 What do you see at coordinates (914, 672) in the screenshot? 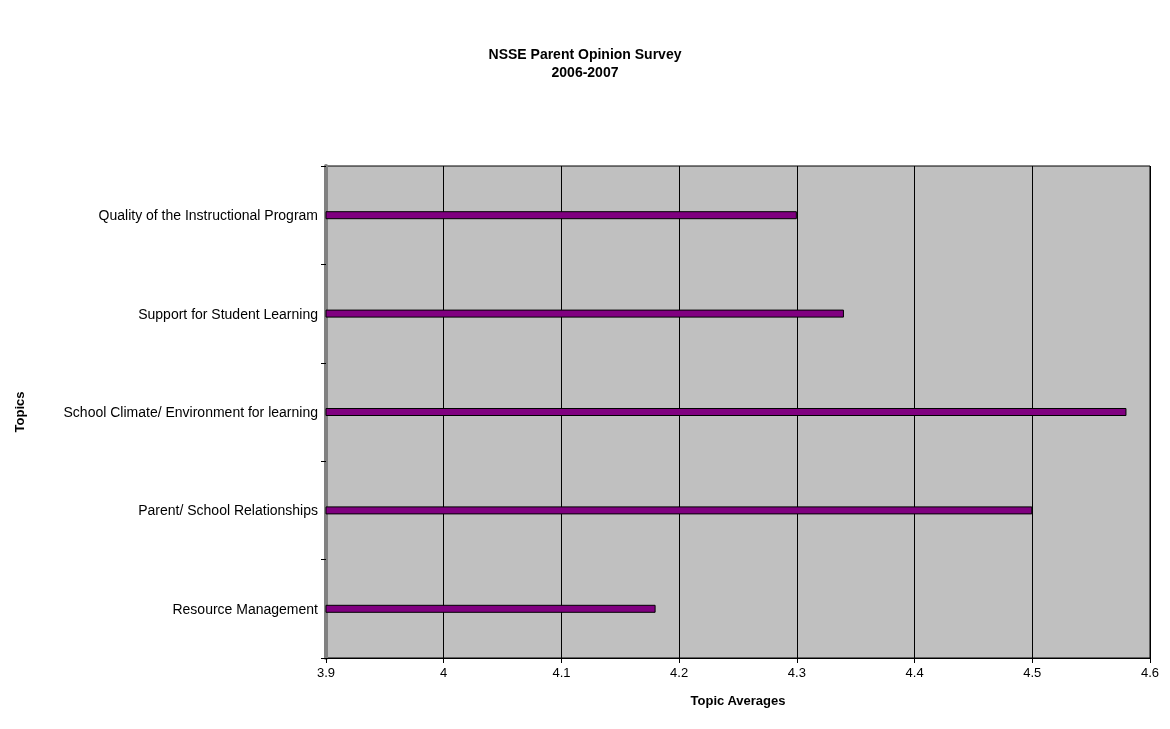
I see `x-tick-label: 4.4` at bounding box center [914, 672].